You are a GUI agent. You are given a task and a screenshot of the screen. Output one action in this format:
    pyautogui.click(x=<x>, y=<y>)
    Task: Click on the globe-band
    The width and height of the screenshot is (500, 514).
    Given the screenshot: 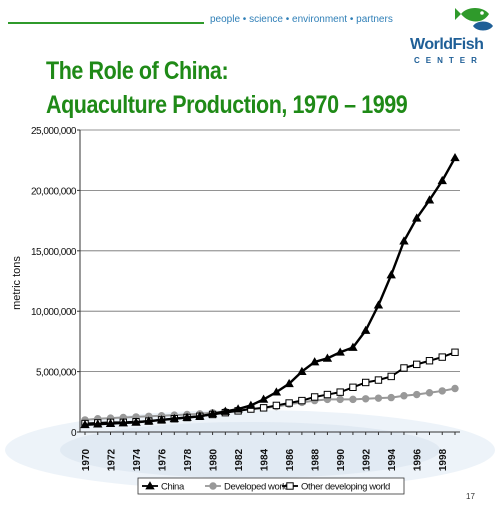 What is the action you would take?
    pyautogui.click(x=250, y=450)
    